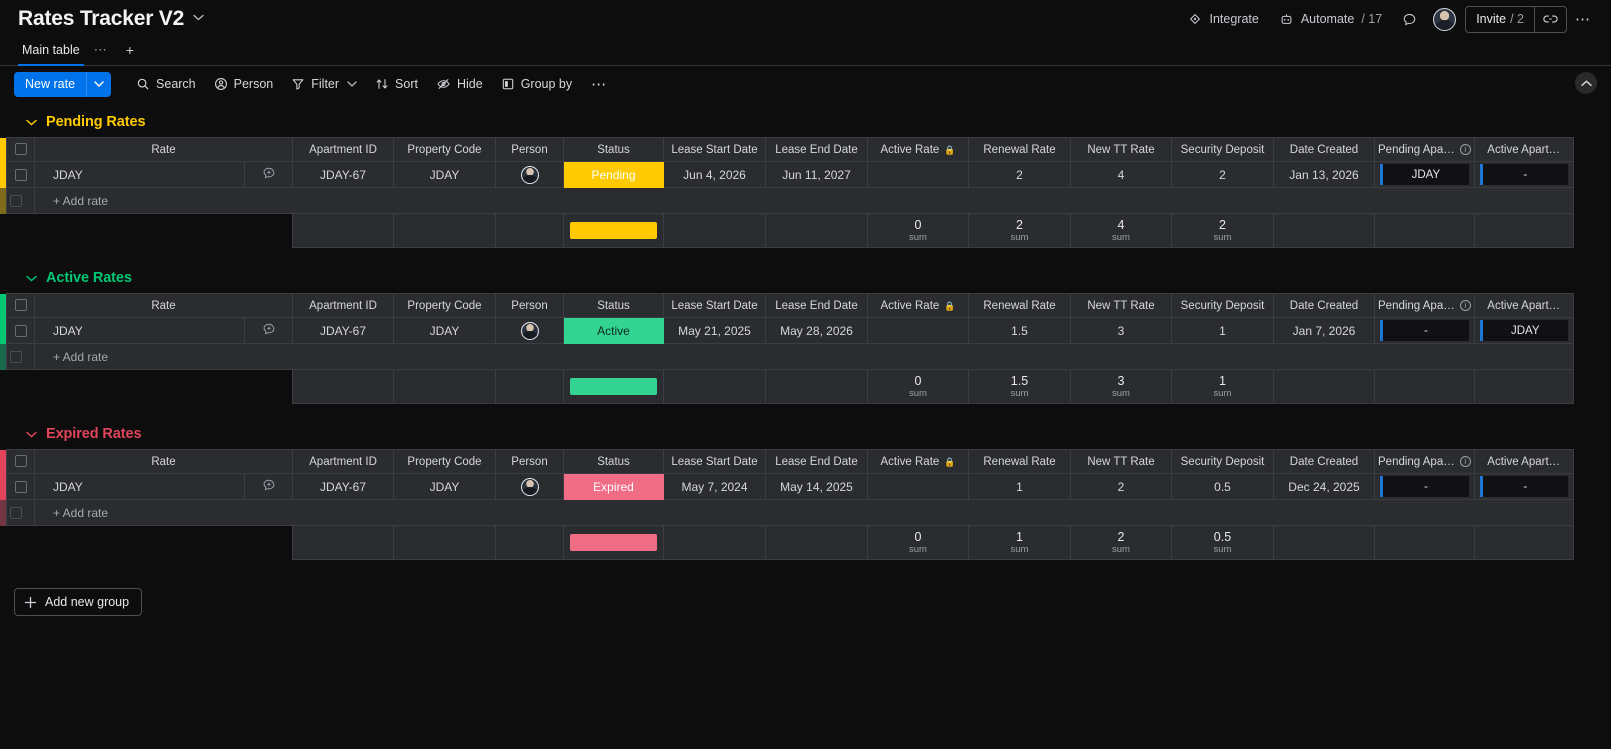 This screenshot has width=1611, height=749. What do you see at coordinates (1424, 174) in the screenshot?
I see `cell-pending-apartment: JDAY` at bounding box center [1424, 174].